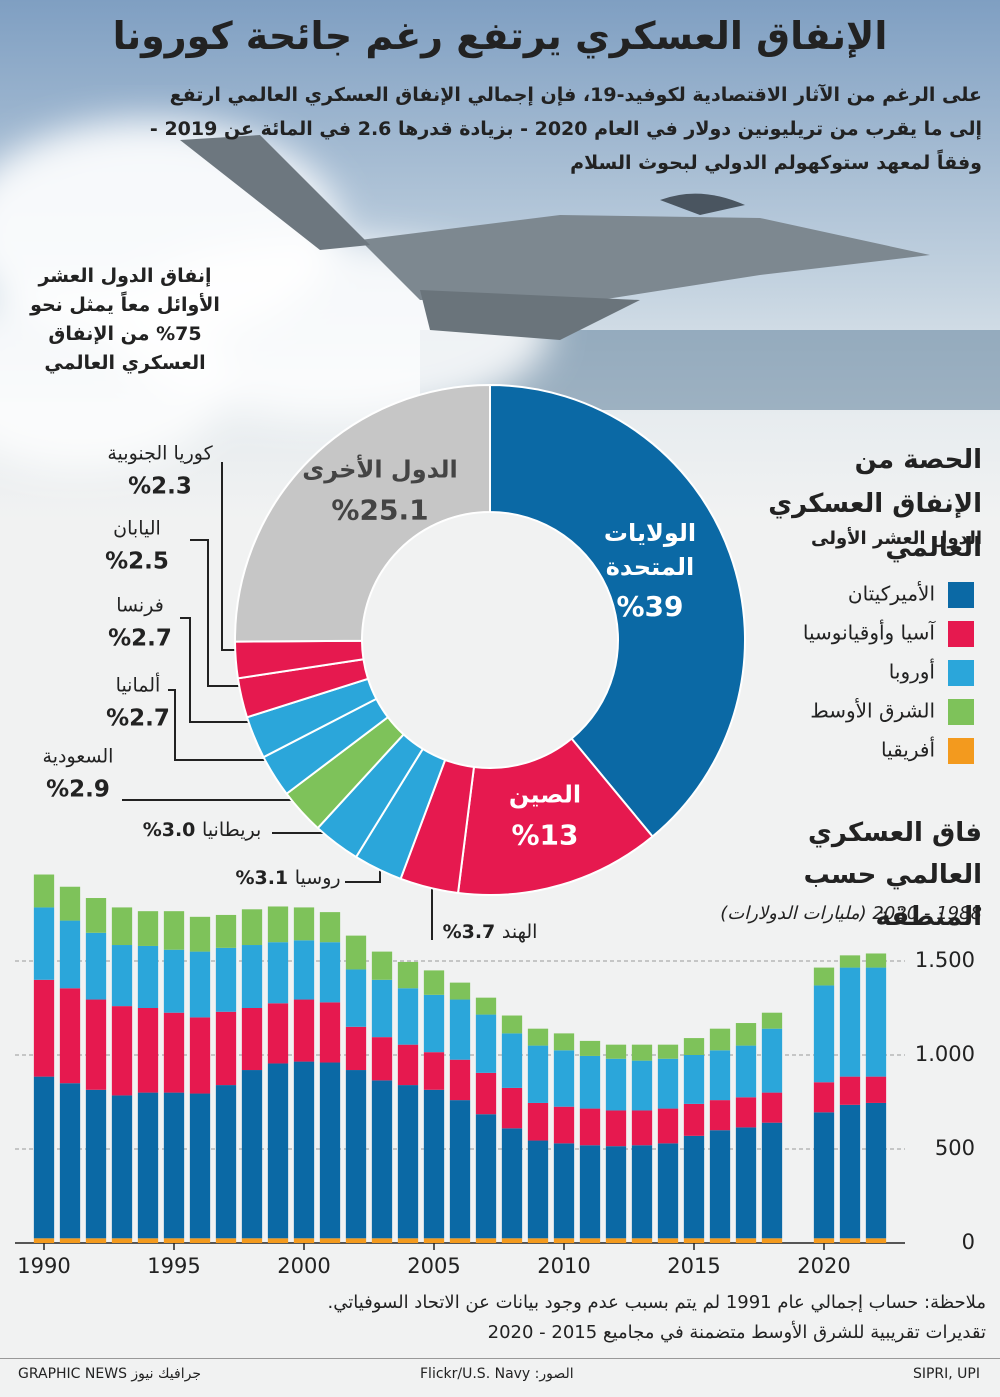  I want to click on bar-title: فاق العسكري العالمي حسب المنطقة, so click(892, 875).